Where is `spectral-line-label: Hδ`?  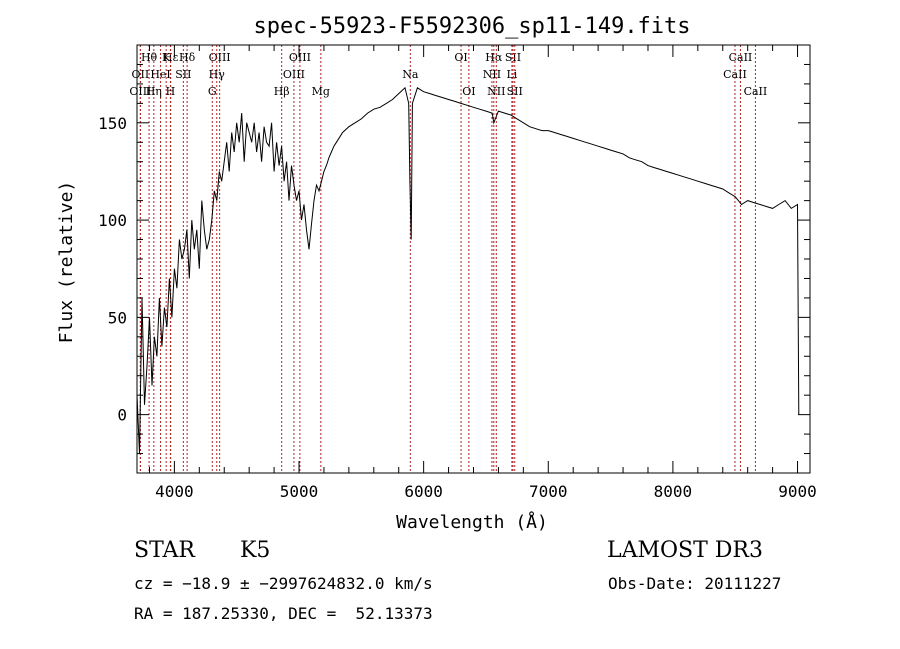
spectral-line-label: Hδ is located at coordinates (187, 57).